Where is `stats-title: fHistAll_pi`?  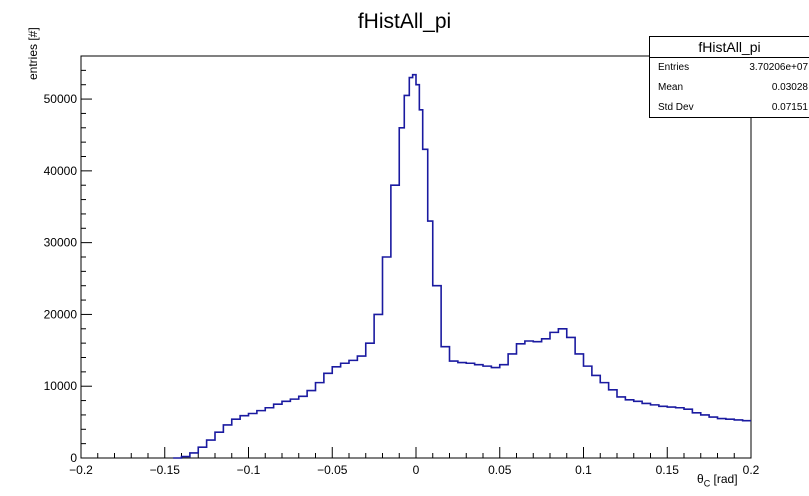
stats-title: fHistAll_pi is located at coordinates (729, 47).